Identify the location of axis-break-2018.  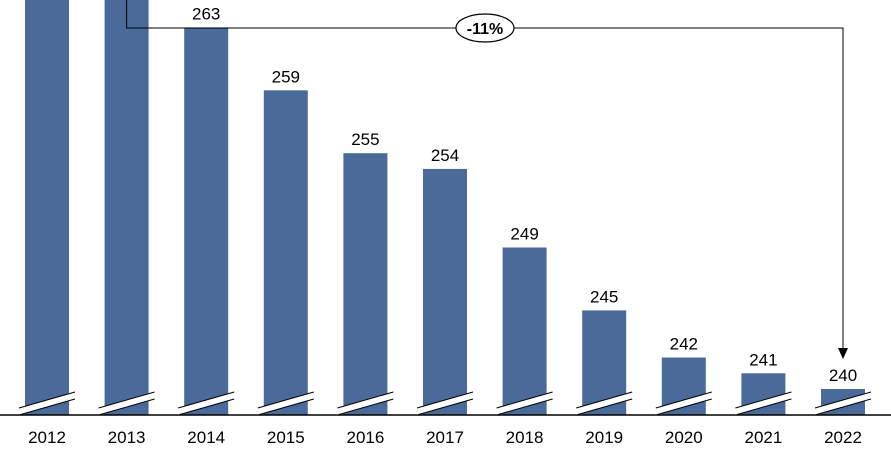
(524, 403).